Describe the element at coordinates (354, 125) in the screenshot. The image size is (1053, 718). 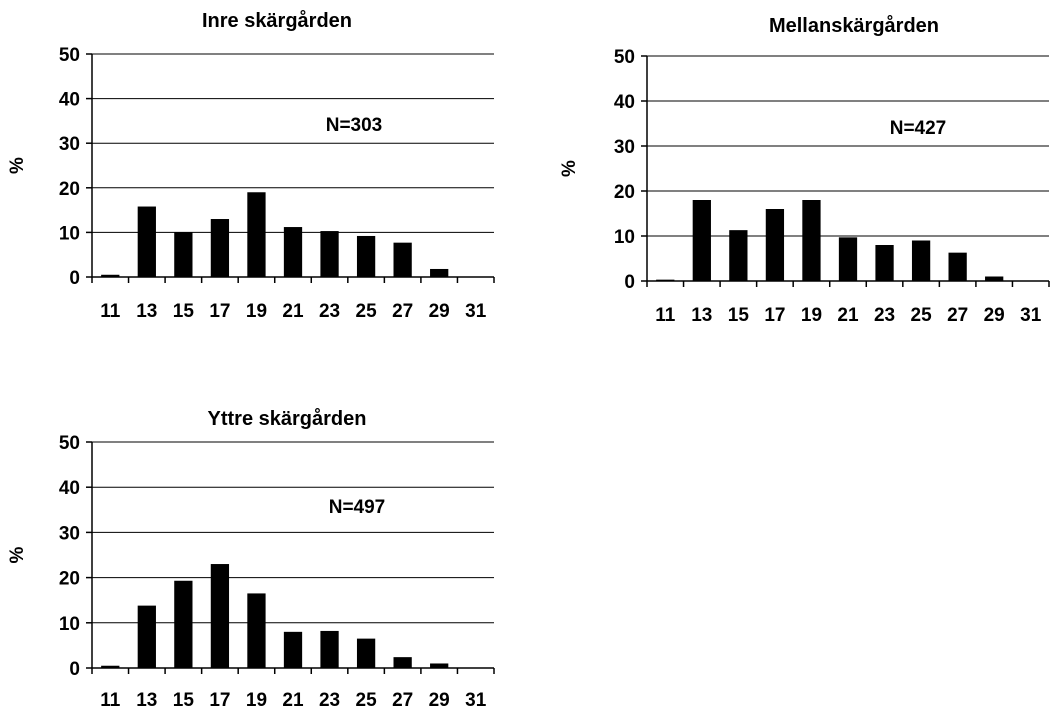
I see `sample-size-annotation: N=303` at that location.